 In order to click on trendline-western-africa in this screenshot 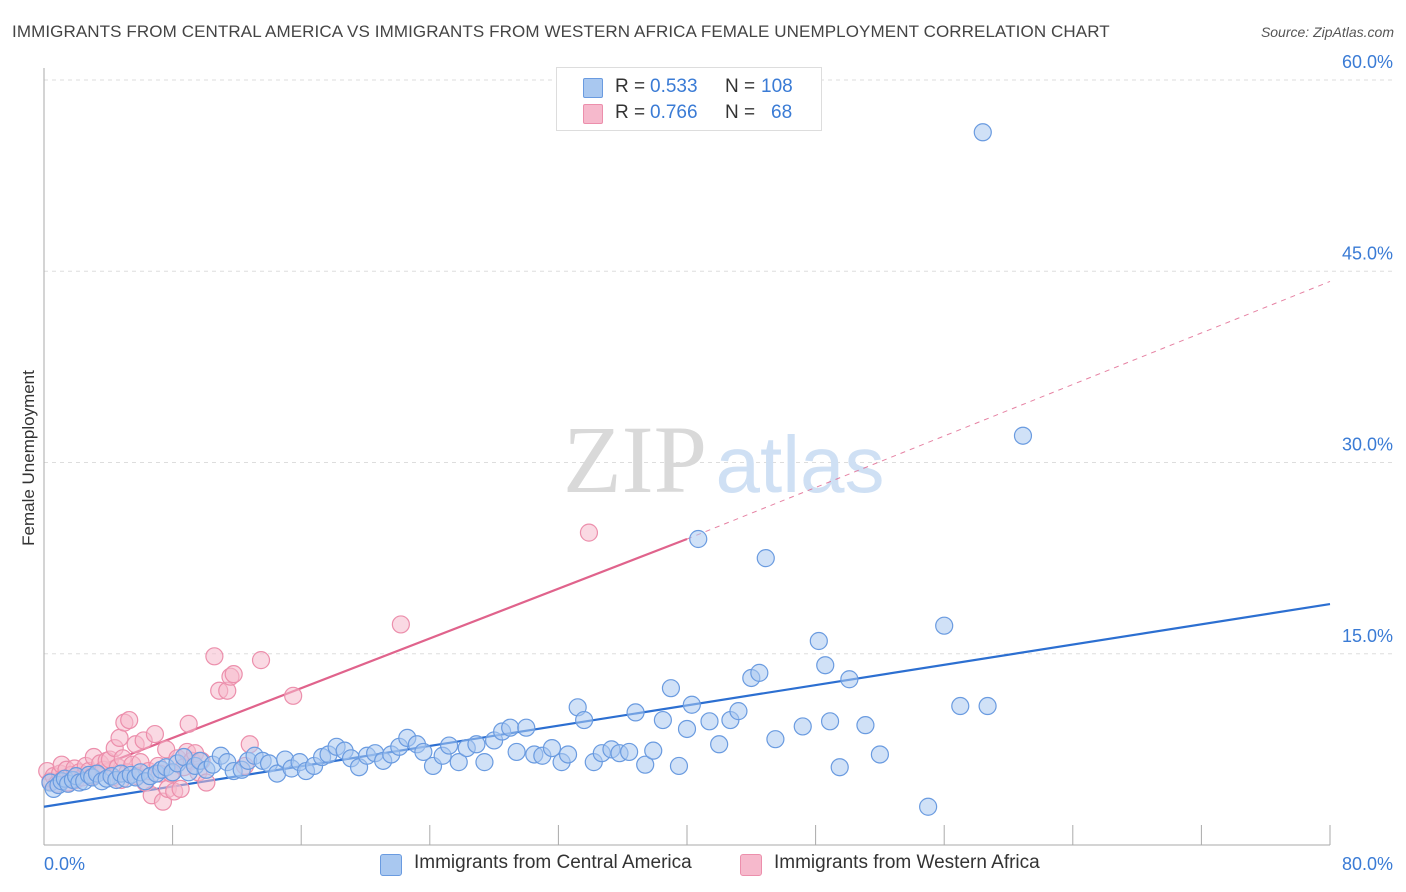, I will do `click(365, 663)`.